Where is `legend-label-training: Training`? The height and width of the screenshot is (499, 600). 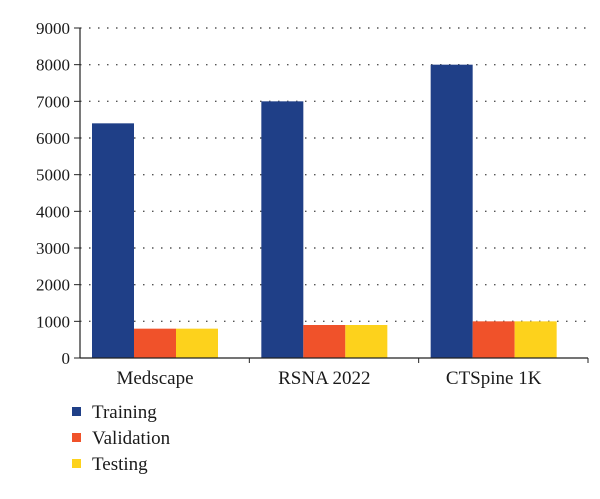 legend-label-training: Training is located at coordinates (124, 412).